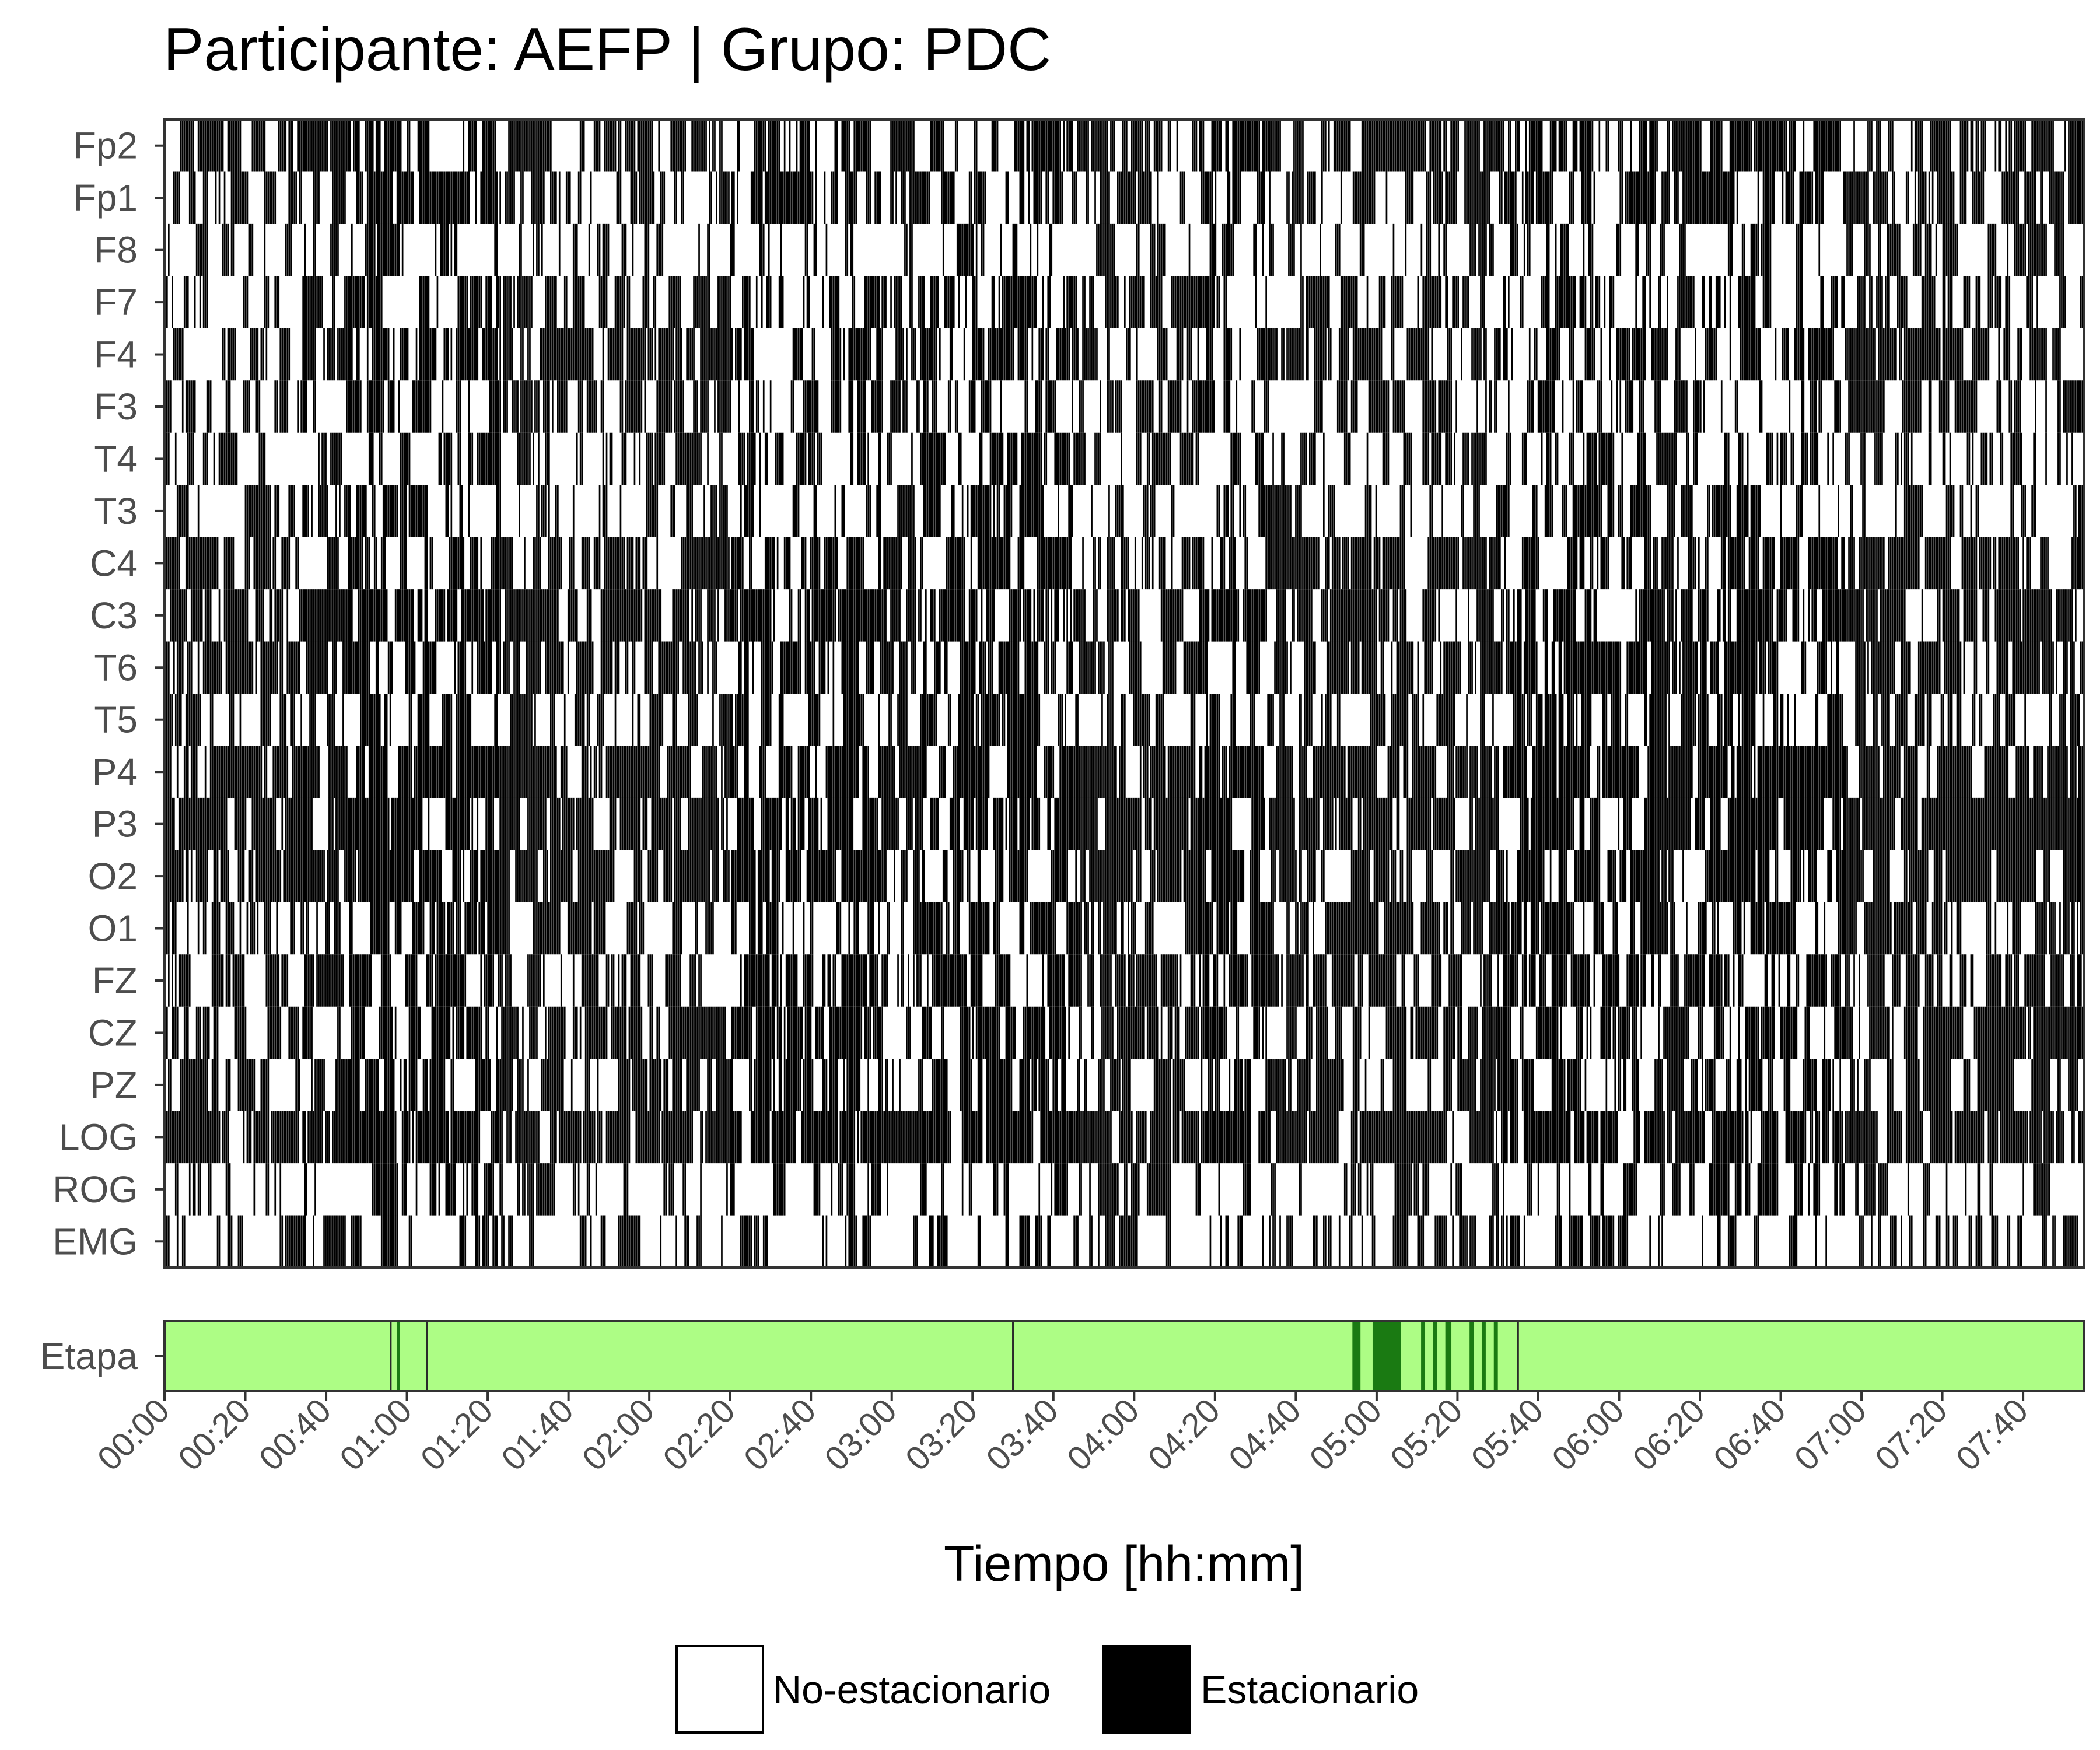 This screenshot has width=2100, height=1750. I want to click on heatmap-row-fp2, so click(1132, 146).